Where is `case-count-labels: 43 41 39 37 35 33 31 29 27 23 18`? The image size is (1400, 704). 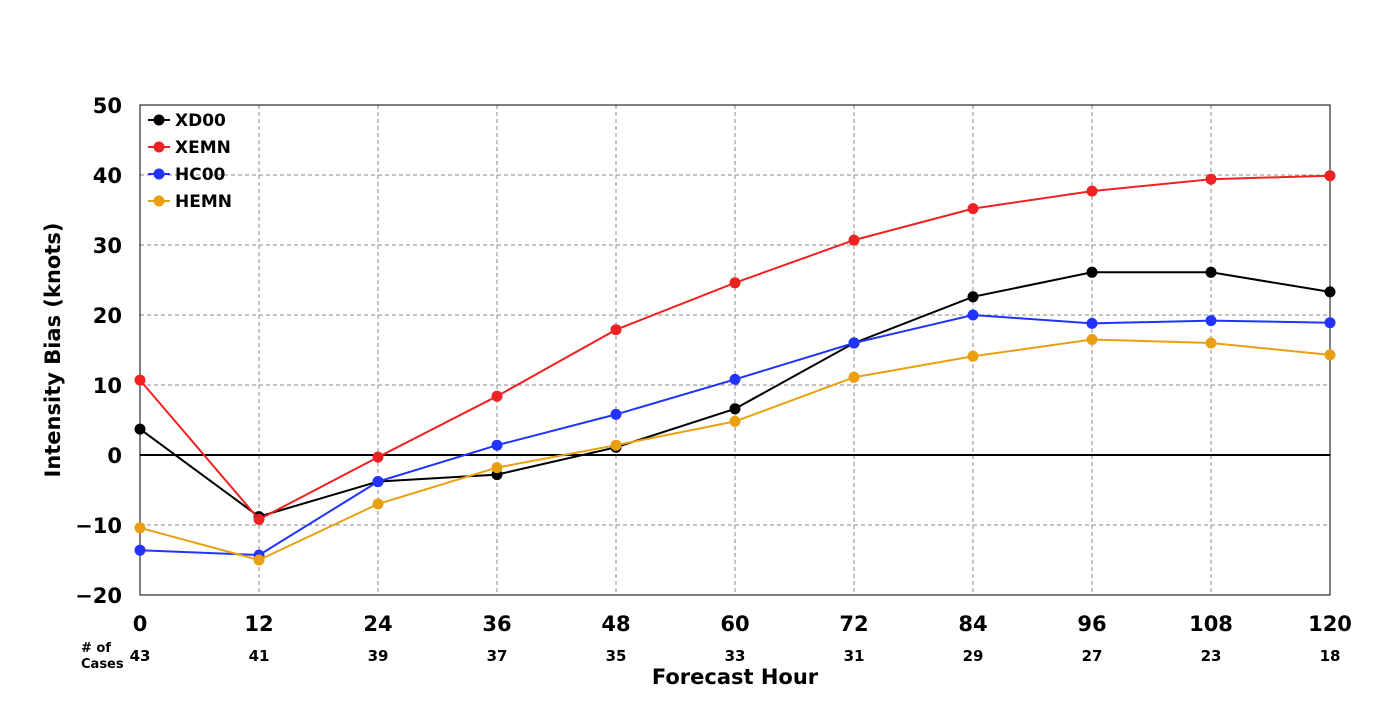
case-count-labels: 43 41 39 37 35 33 31 29 27 23 18 is located at coordinates (735, 656).